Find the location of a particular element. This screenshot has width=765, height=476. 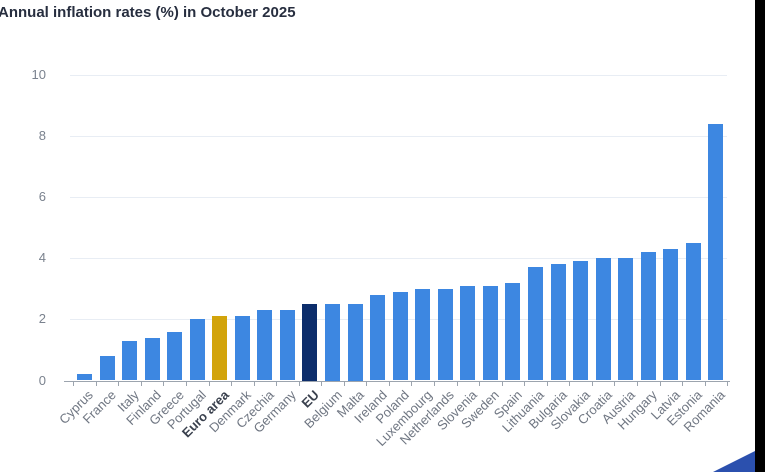

bar-ireland is located at coordinates (378, 337).